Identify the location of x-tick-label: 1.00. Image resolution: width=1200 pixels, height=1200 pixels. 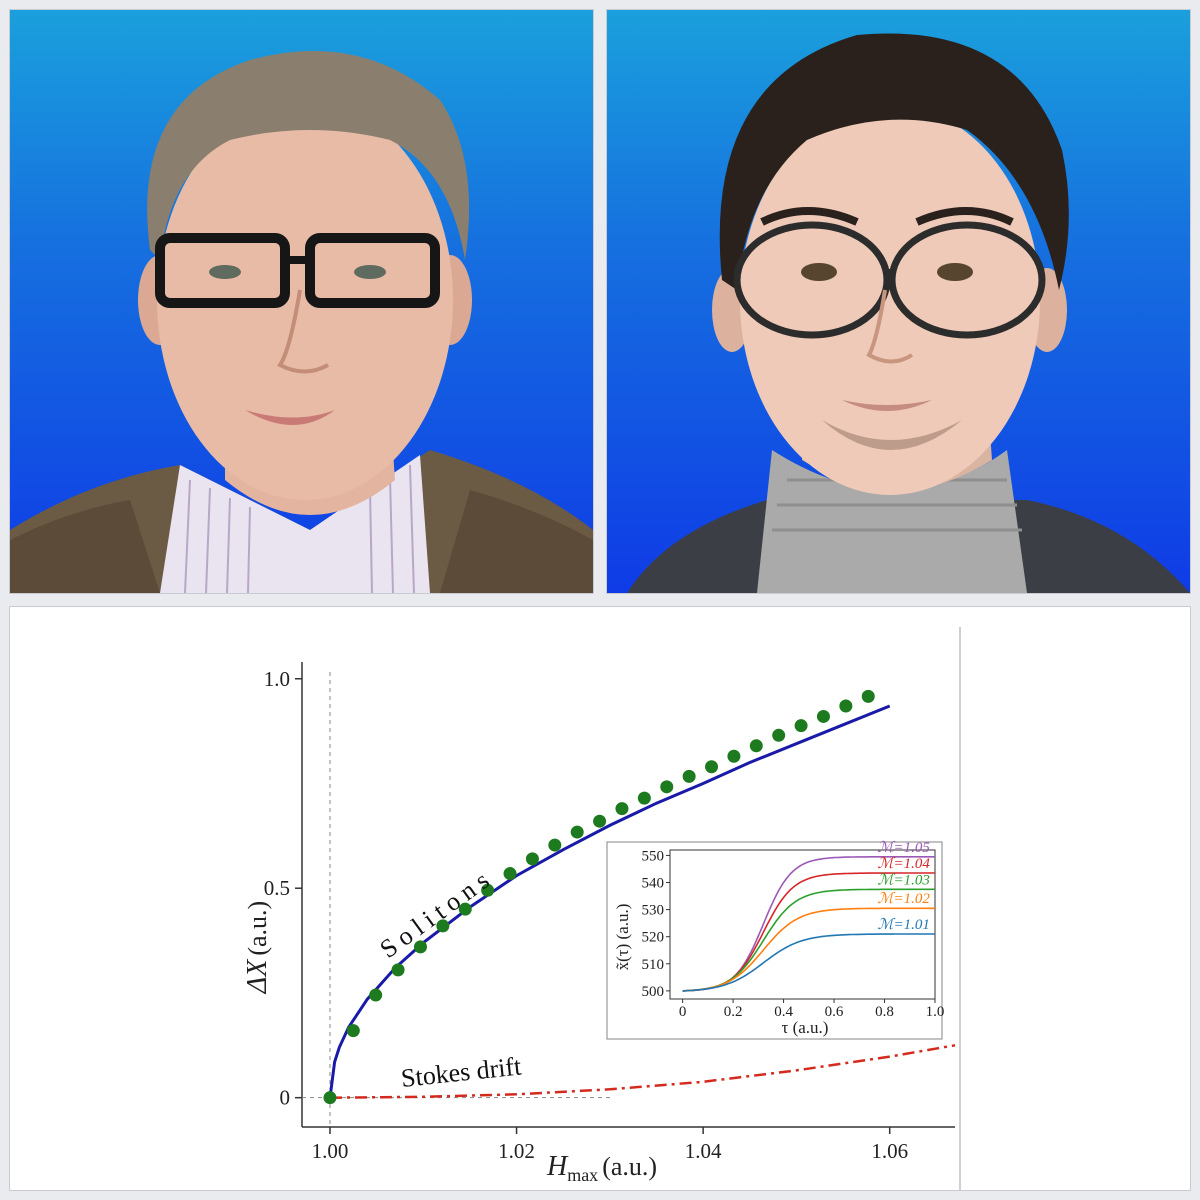
(330, 1151).